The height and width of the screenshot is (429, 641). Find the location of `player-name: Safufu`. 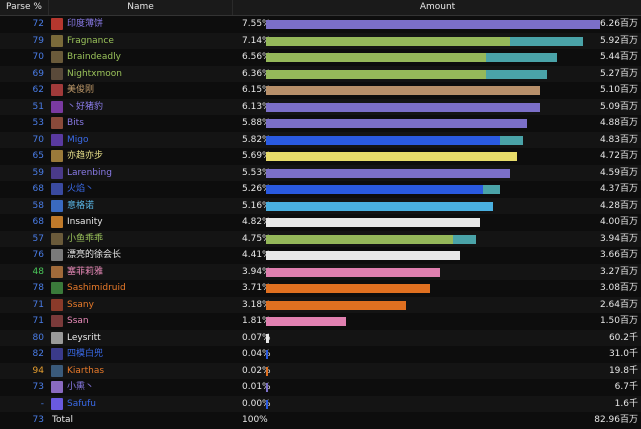

player-name: Safufu is located at coordinates (81, 403).